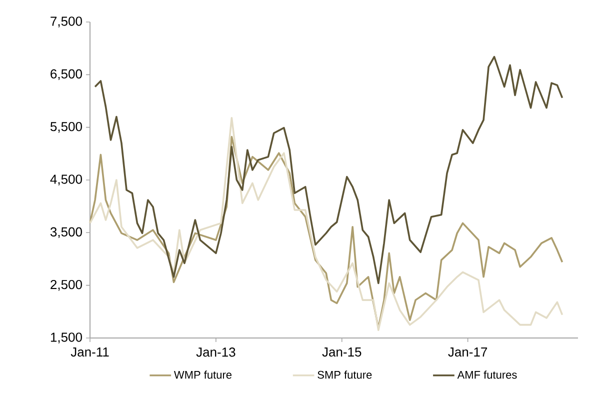  I want to click on y-tick-label: 4,500, so click(66, 180).